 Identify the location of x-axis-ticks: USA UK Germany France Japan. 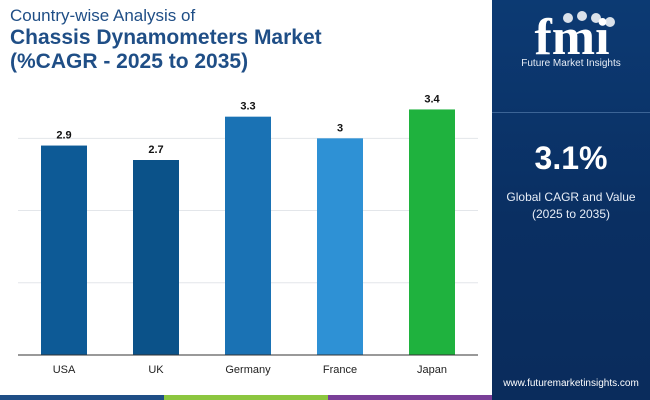
(250, 370).